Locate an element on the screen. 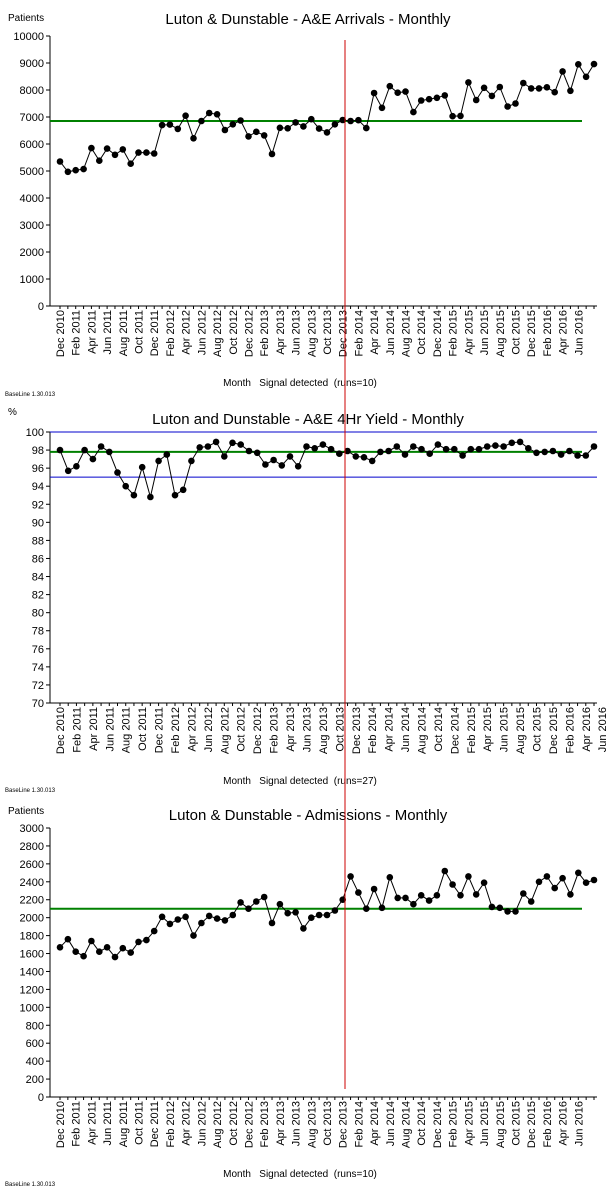 The width and height of the screenshot is (616, 1192). x-tick-label: Apr 2015 is located at coordinates (469, 1123).